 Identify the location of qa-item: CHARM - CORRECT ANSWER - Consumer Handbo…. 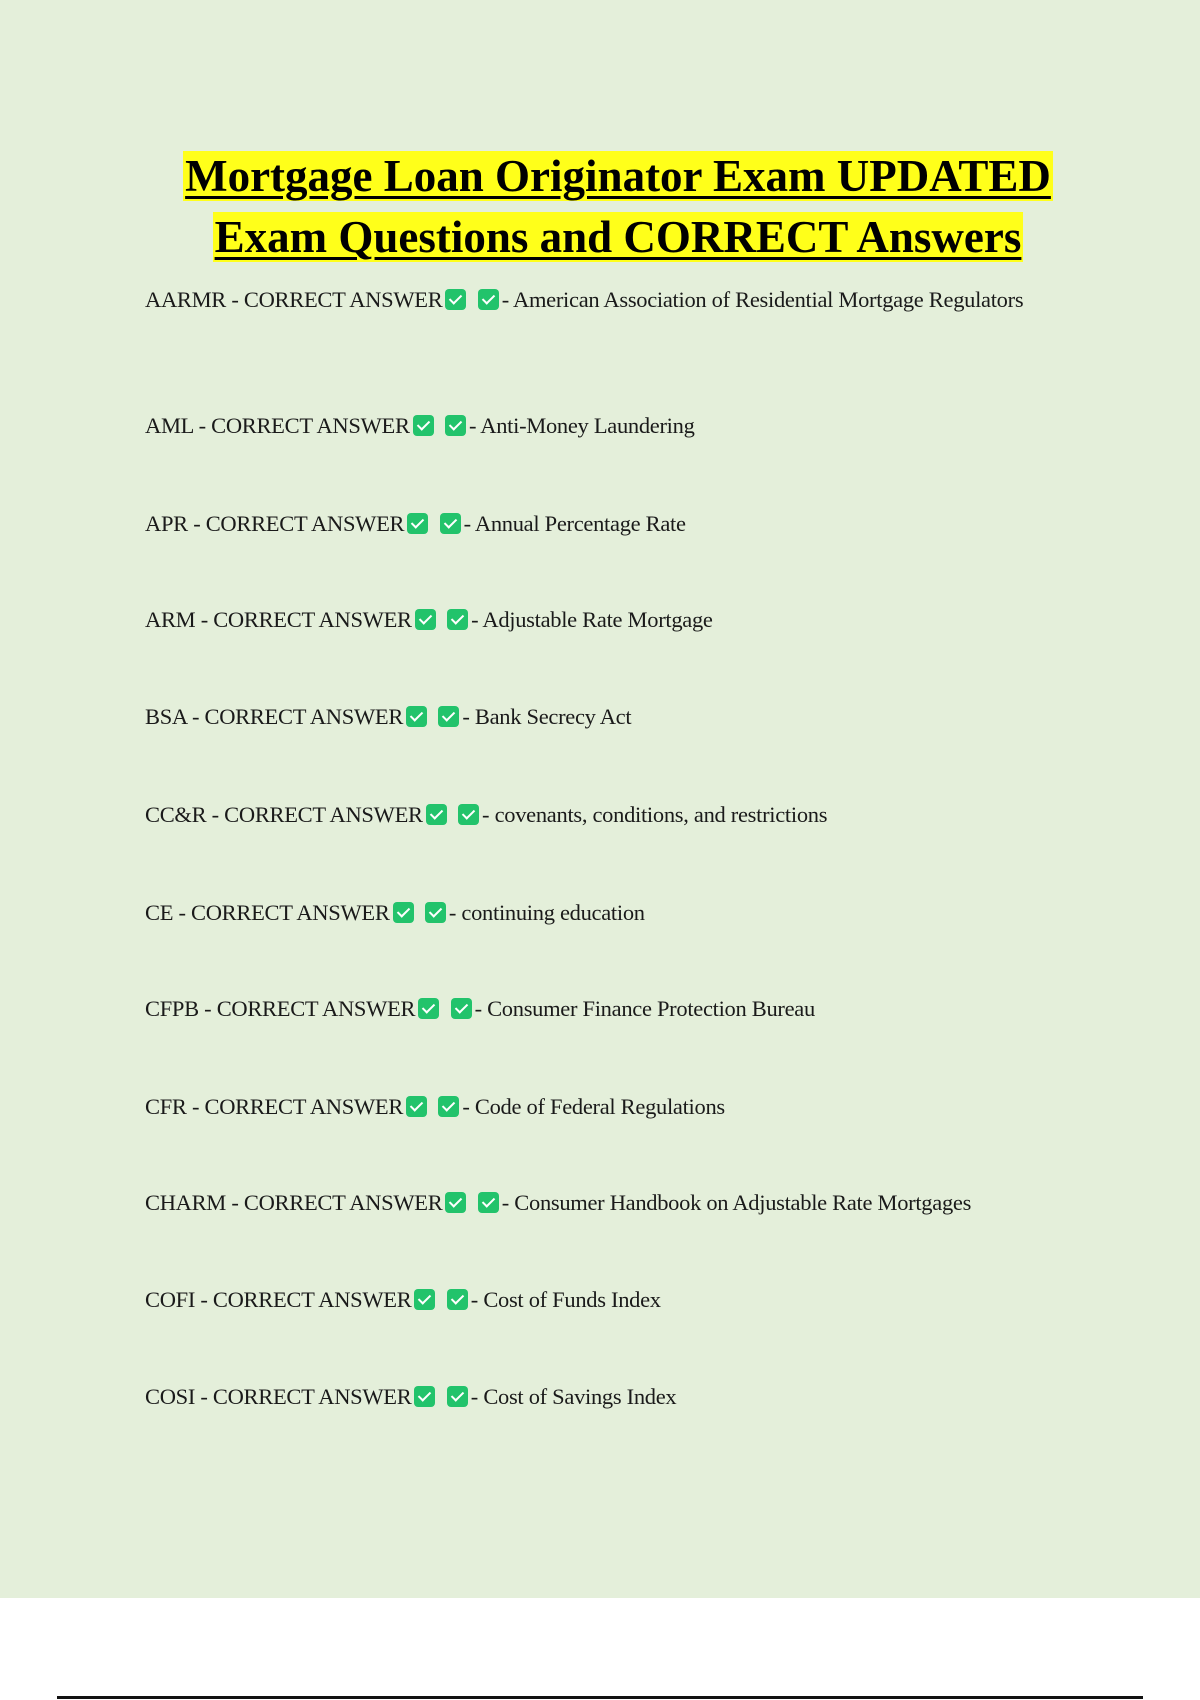
(558, 1202).